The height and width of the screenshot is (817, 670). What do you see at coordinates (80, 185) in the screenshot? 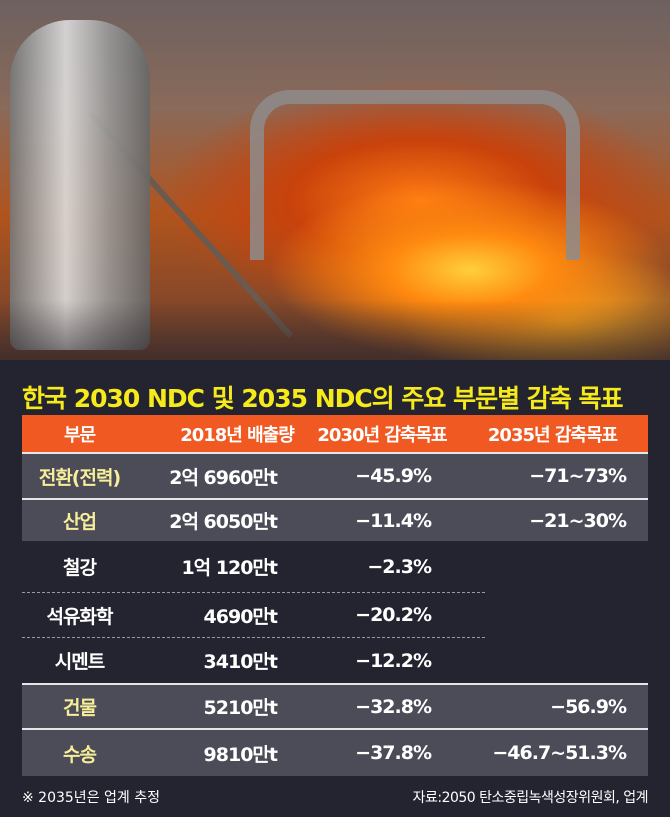
I see `worker-in-protective-suit` at bounding box center [80, 185].